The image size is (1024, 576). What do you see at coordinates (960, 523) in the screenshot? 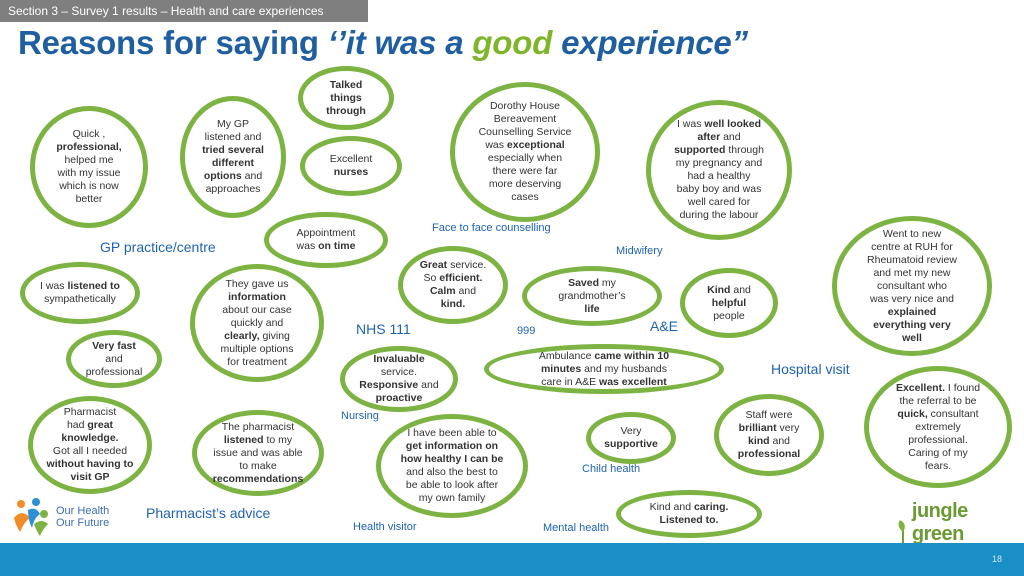
I see `jungle-green-logo: jungle green` at bounding box center [960, 523].